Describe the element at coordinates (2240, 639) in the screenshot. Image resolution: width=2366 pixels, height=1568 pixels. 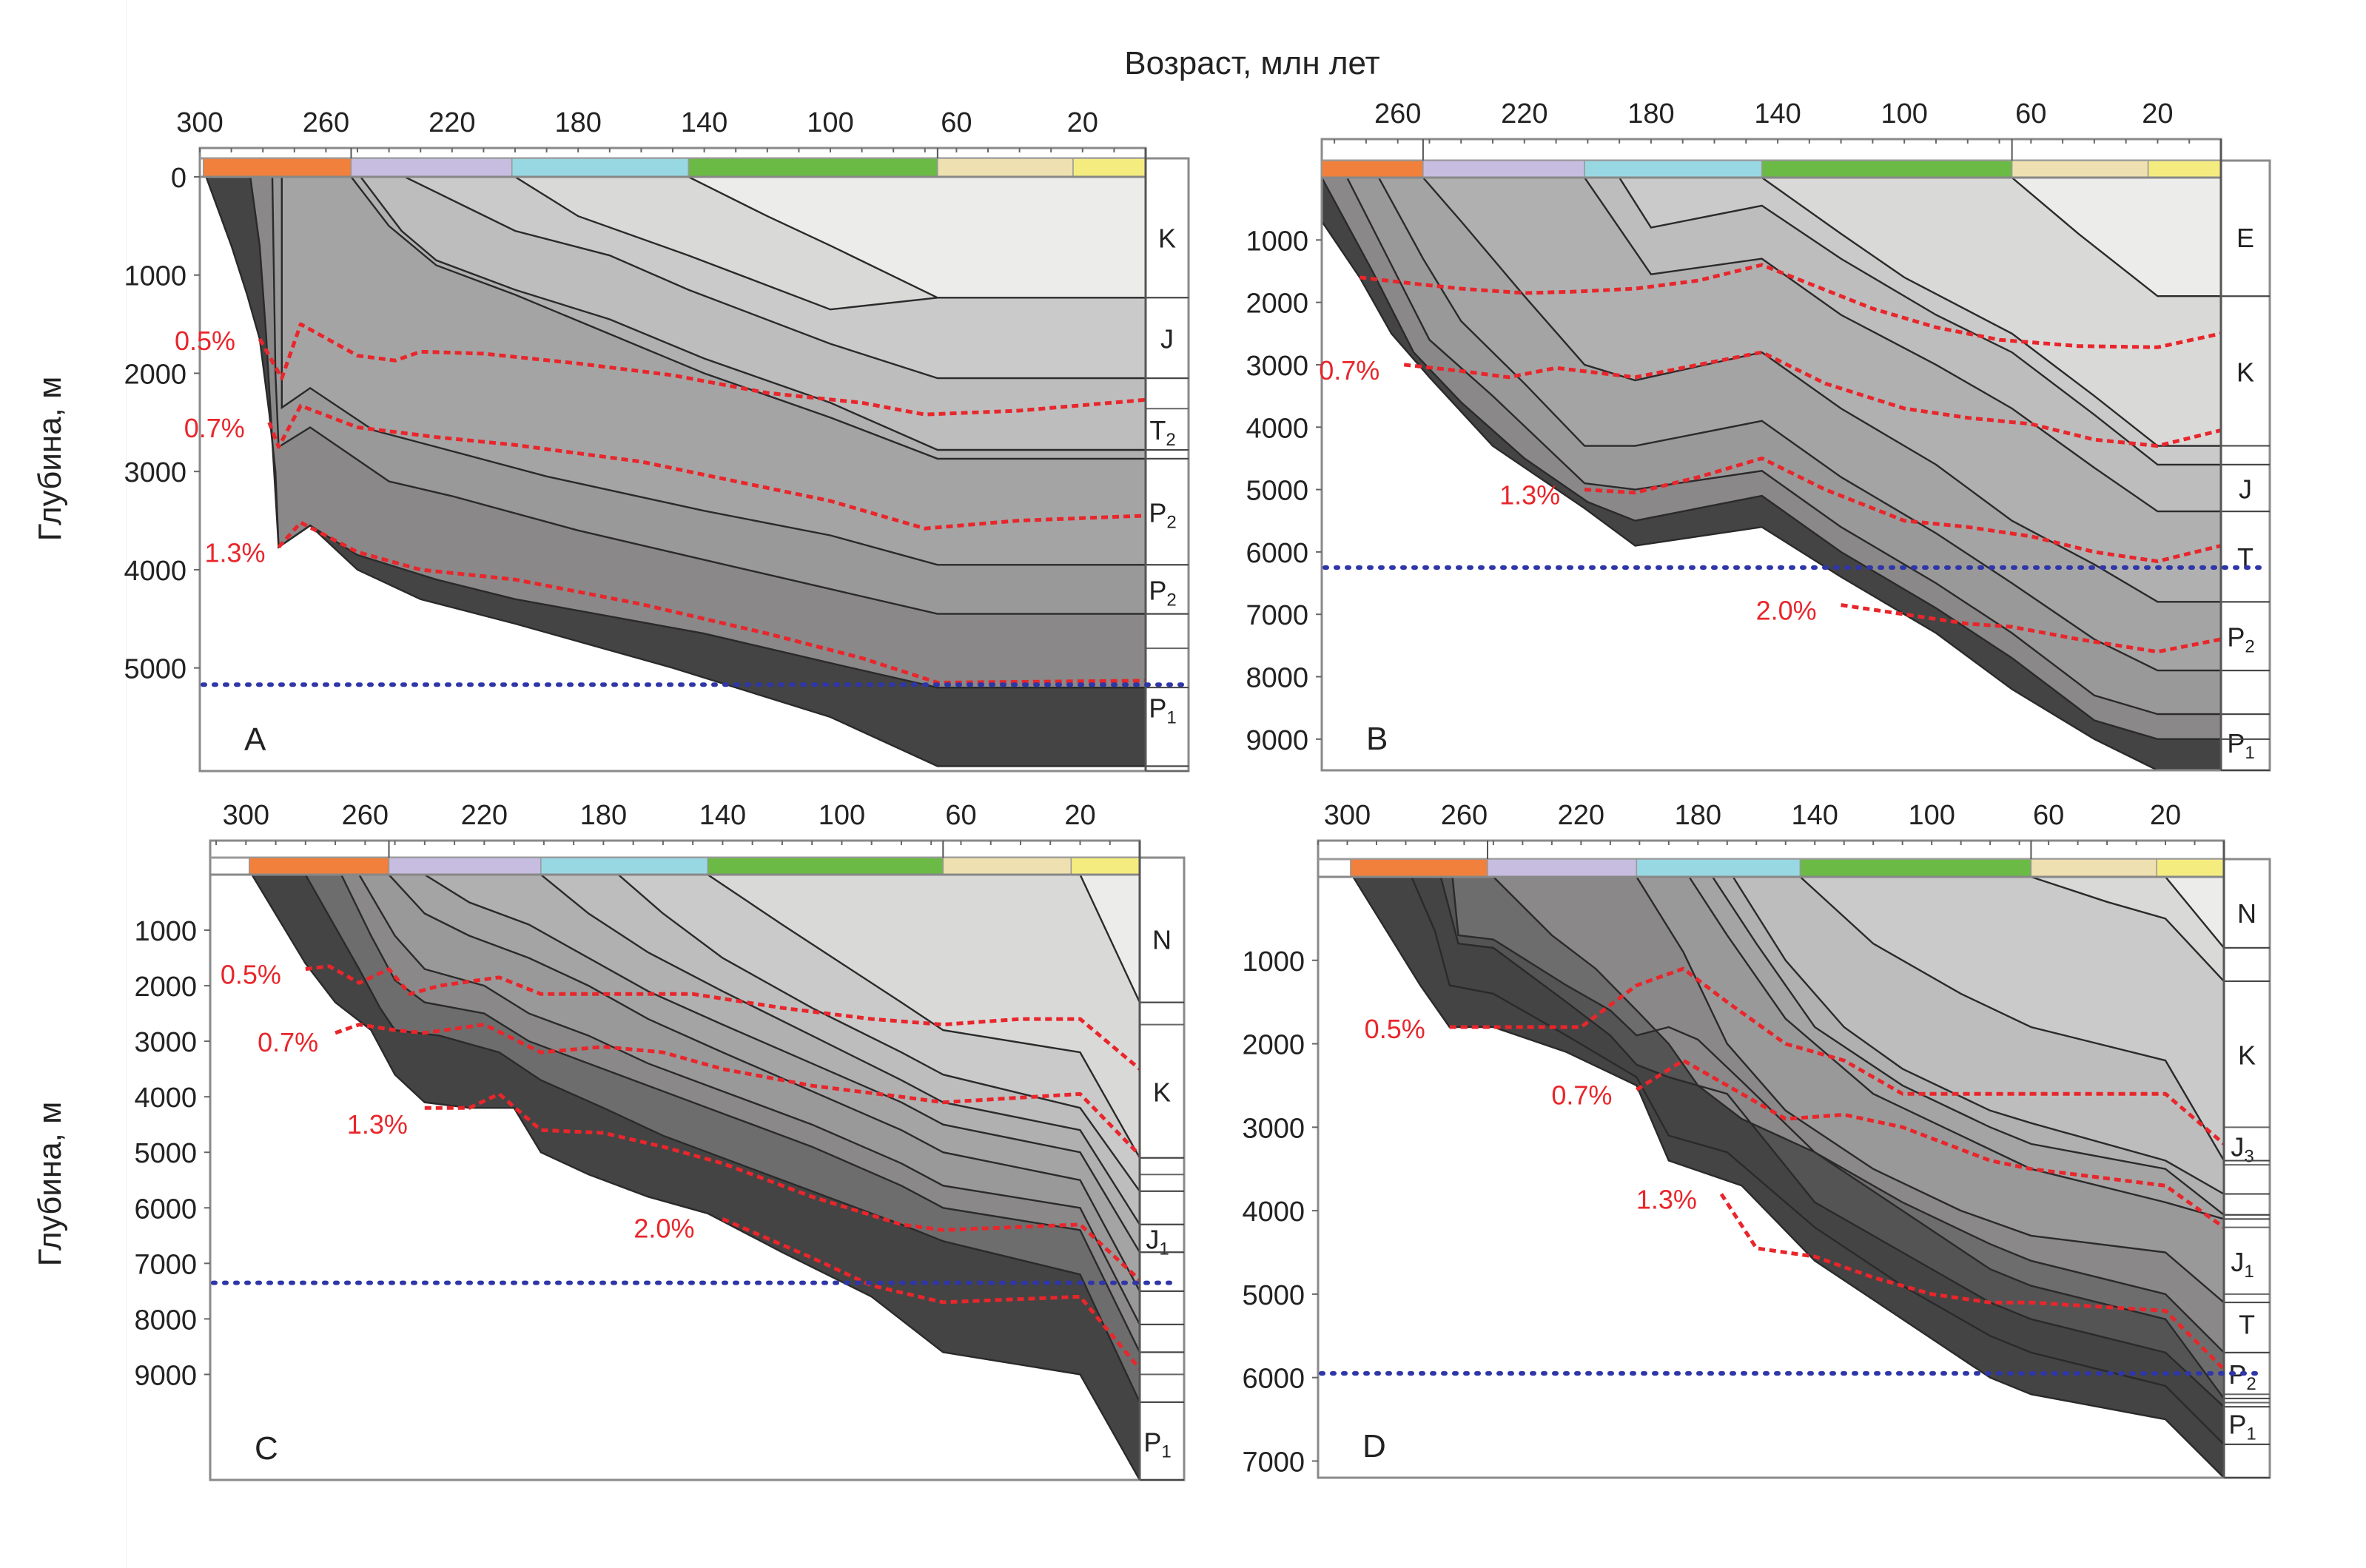
I see `strat-label: P2` at that location.